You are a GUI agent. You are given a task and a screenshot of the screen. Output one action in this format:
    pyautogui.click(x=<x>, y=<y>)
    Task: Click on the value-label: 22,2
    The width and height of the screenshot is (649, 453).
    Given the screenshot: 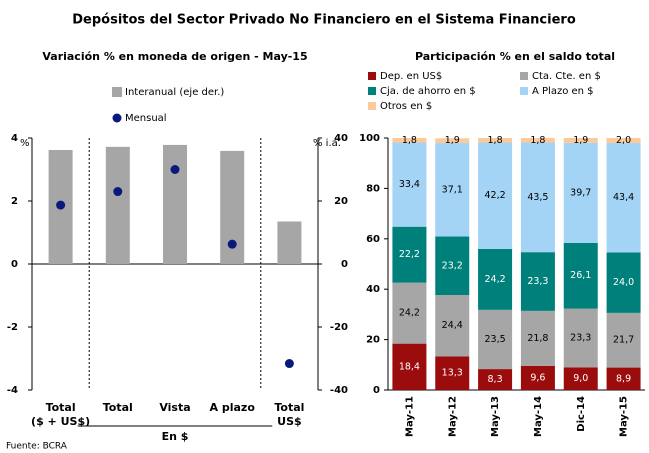 What is the action you would take?
    pyautogui.click(x=409, y=254)
    